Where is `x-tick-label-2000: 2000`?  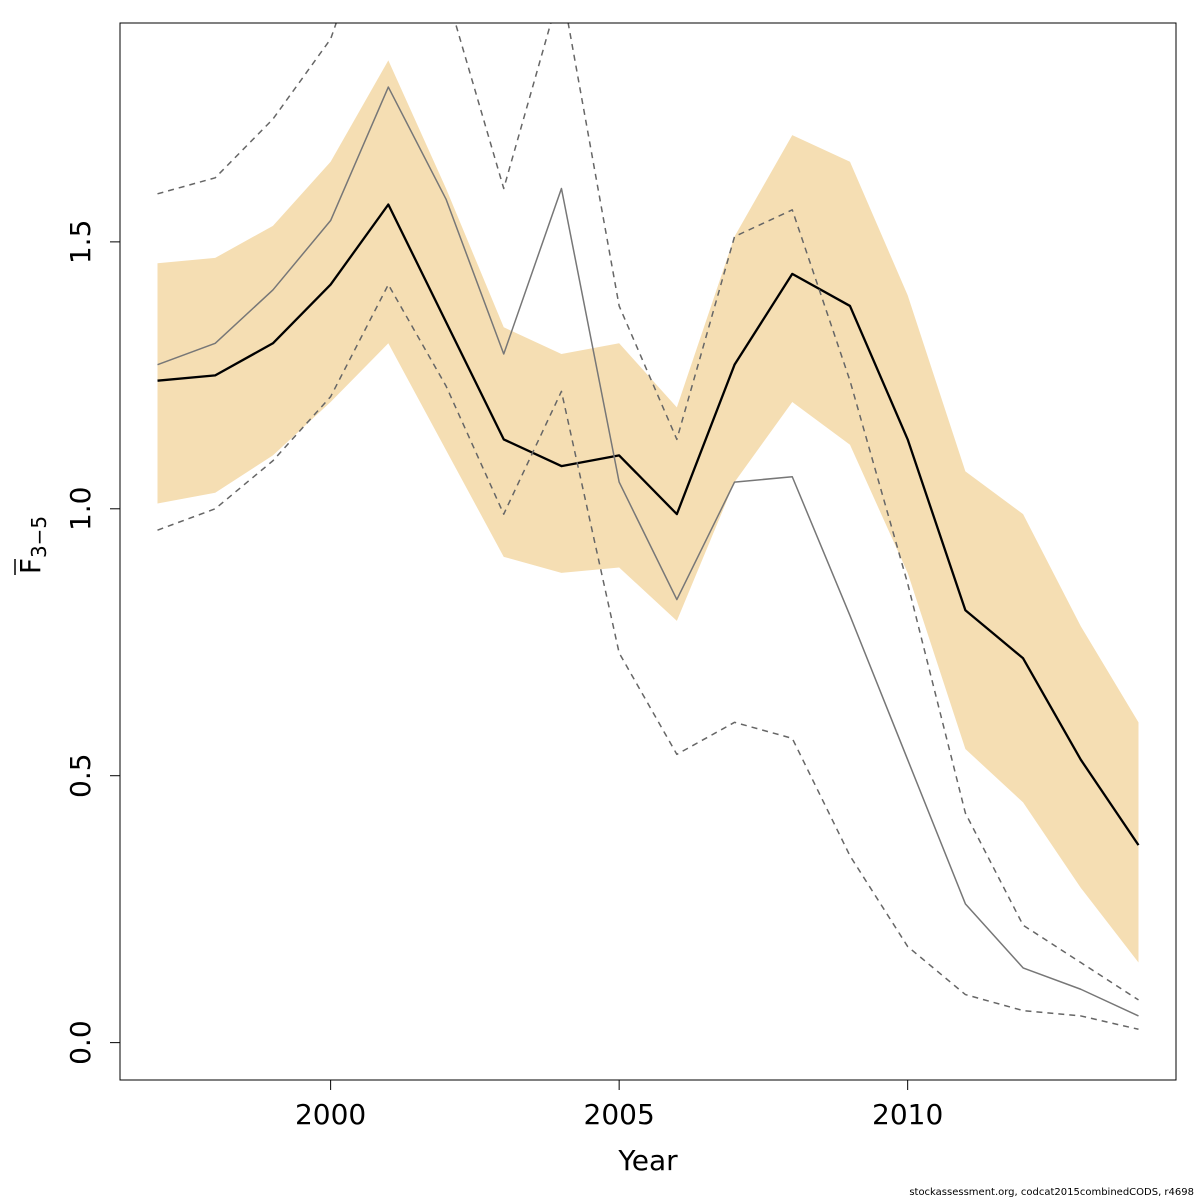 x-tick-label-2000: 2000 is located at coordinates (330, 1114).